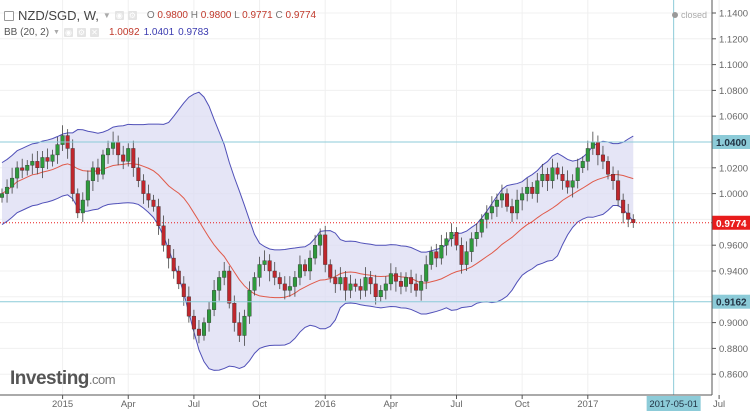 This screenshot has width=750, height=411. I want to click on y-tick-label: 0.9000, so click(733, 323).